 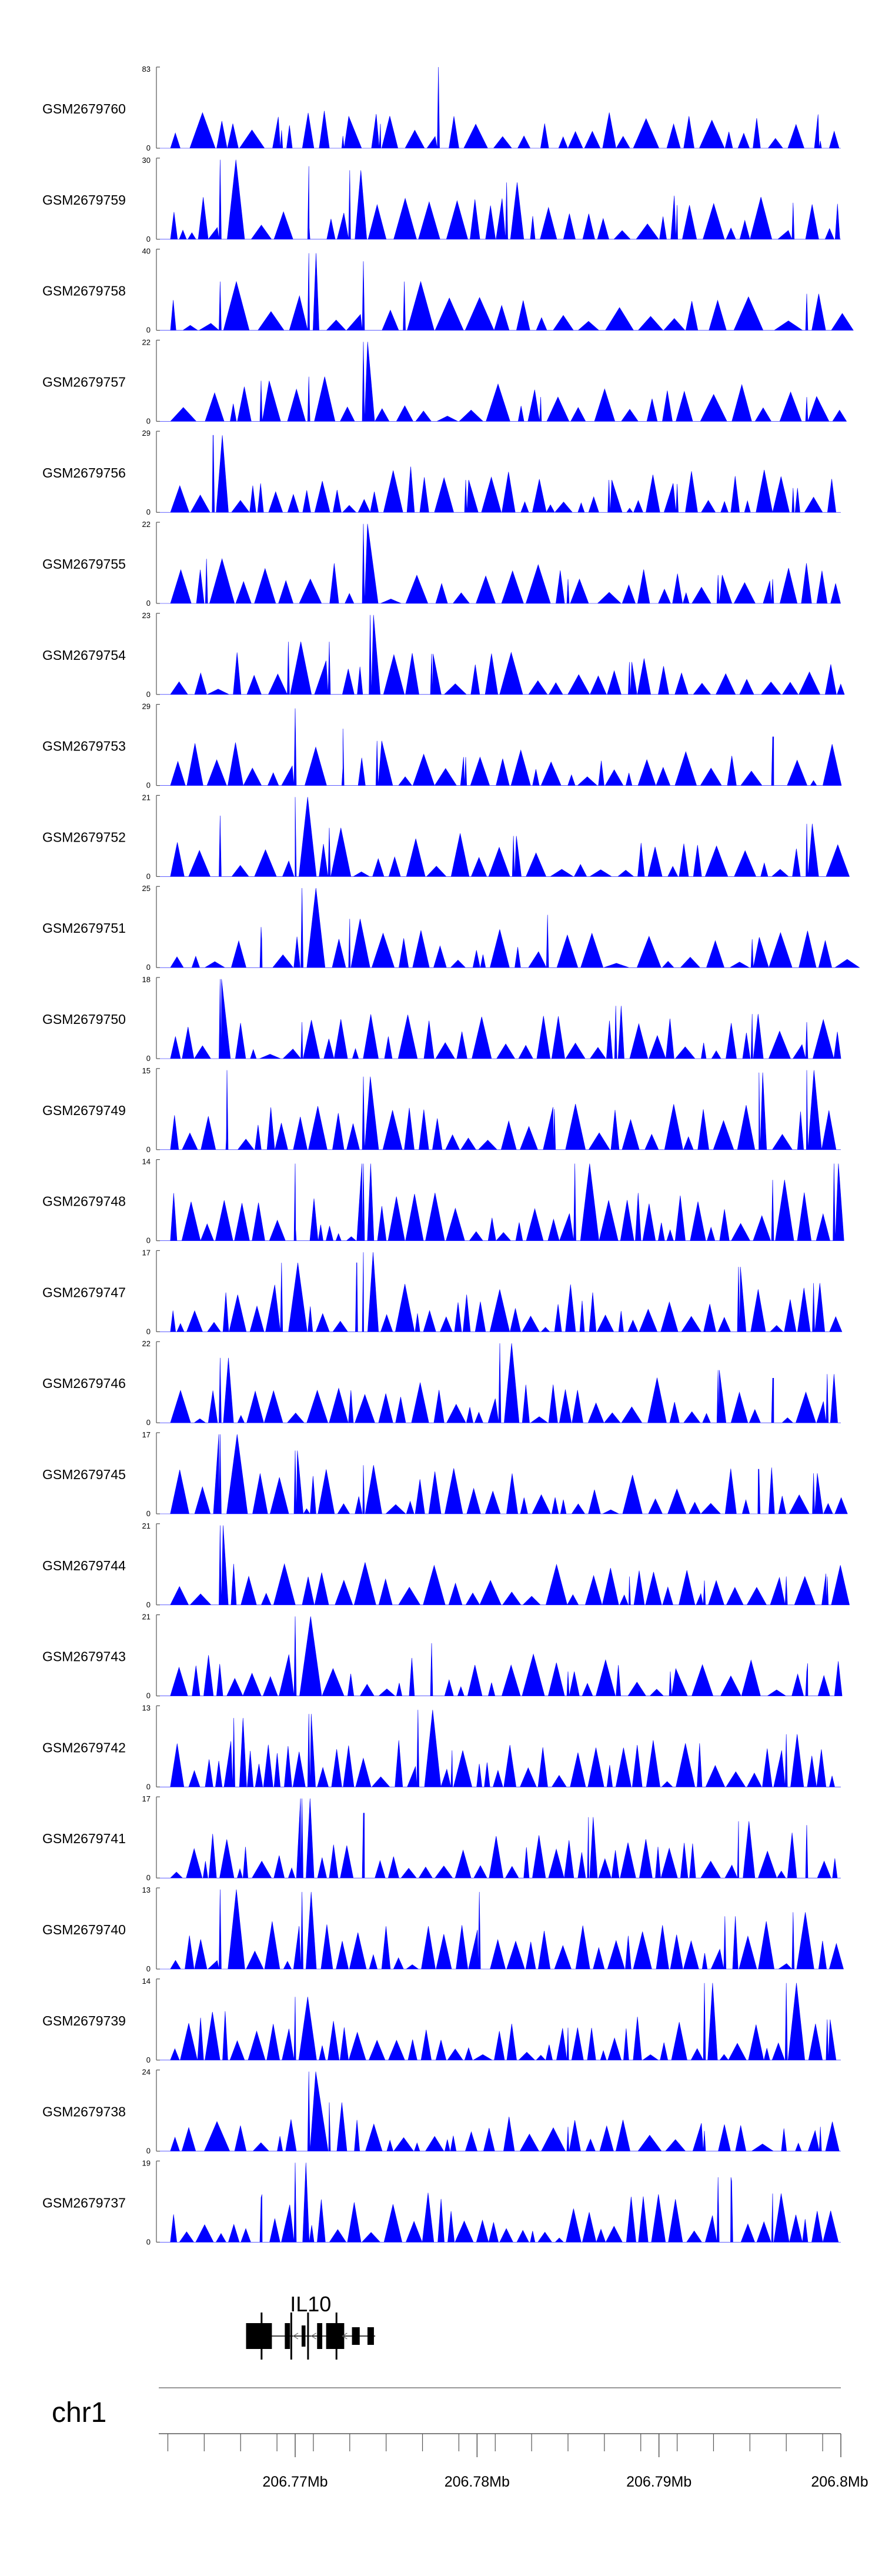 I want to click on track-gsm2679751: GSM2679751 25 0, so click(x=451, y=928).